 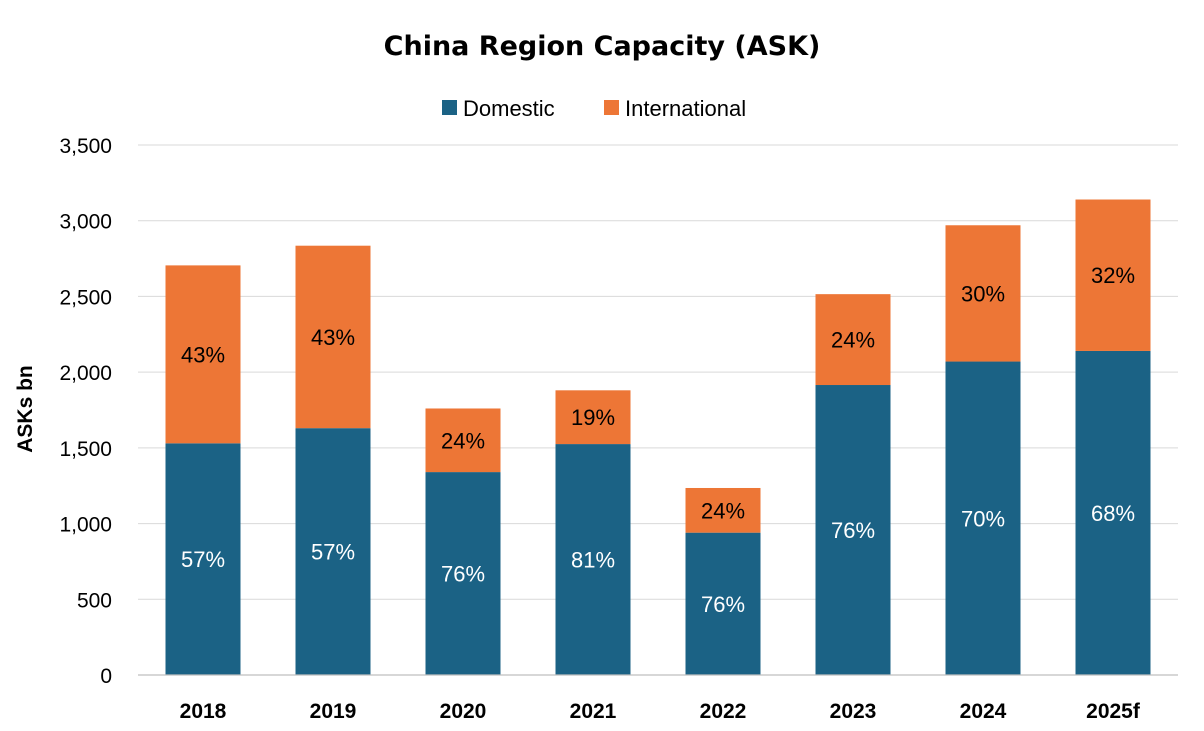 What do you see at coordinates (449, 107) in the screenshot?
I see `legend-swatch-domestic` at bounding box center [449, 107].